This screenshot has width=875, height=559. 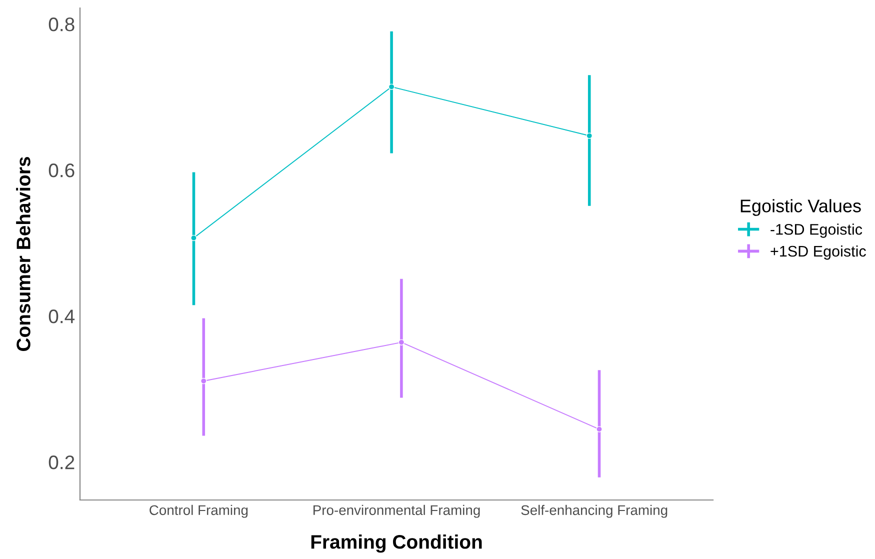 I want to click on x-tick-label: Control Framing, so click(x=199, y=511).